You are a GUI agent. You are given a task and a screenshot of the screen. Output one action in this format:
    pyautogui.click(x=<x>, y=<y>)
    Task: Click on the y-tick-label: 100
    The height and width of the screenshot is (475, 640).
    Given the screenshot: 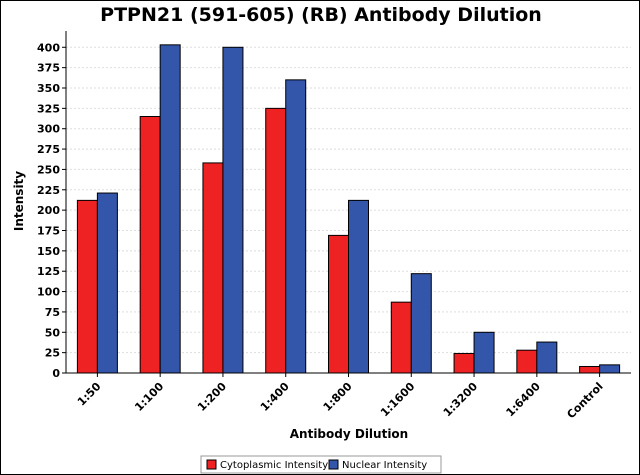 What is the action you would take?
    pyautogui.click(x=48, y=292)
    